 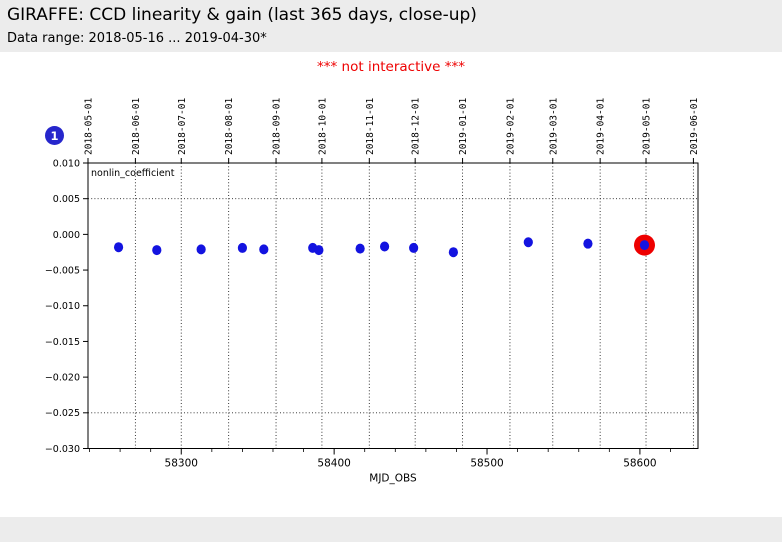 I want to click on date-tick-label: 2019-02-01, so click(x=510, y=126).